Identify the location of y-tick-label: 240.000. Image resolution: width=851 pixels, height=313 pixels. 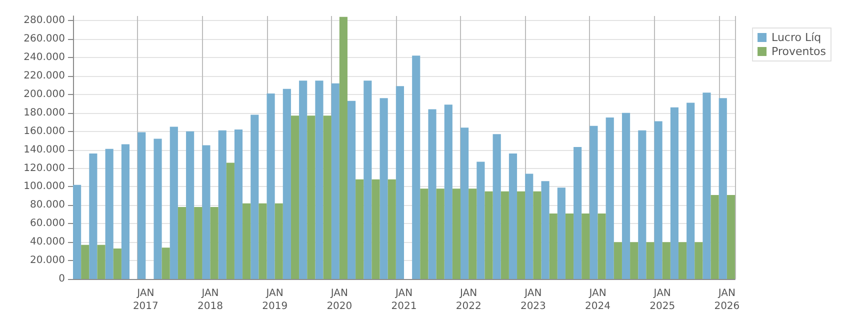
(44, 58).